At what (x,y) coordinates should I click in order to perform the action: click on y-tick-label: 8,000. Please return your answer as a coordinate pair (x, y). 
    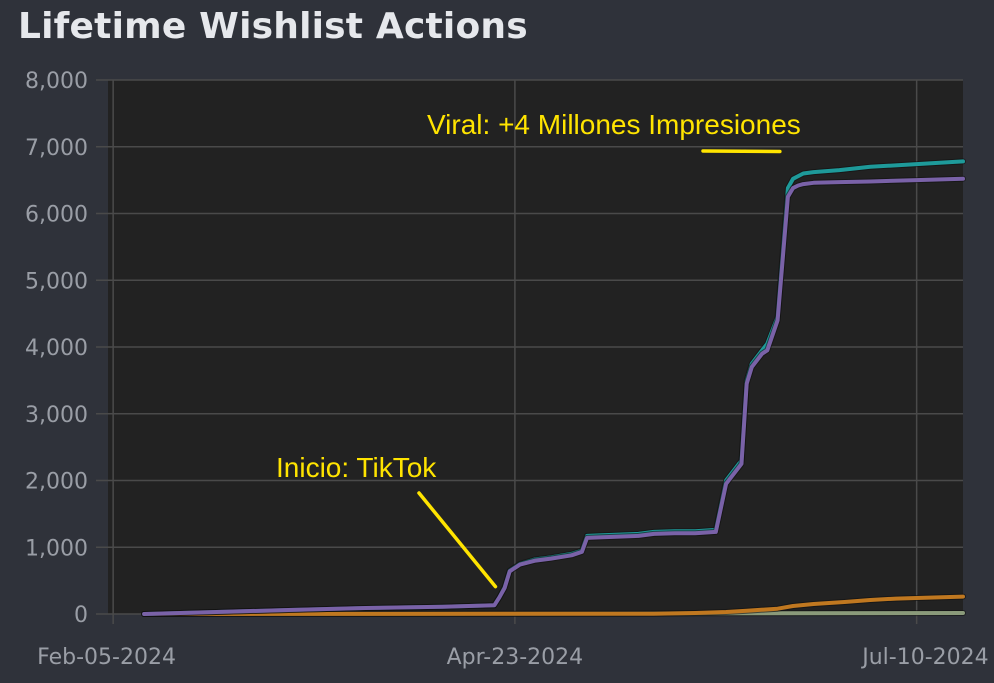
    Looking at the image, I should click on (56, 81).